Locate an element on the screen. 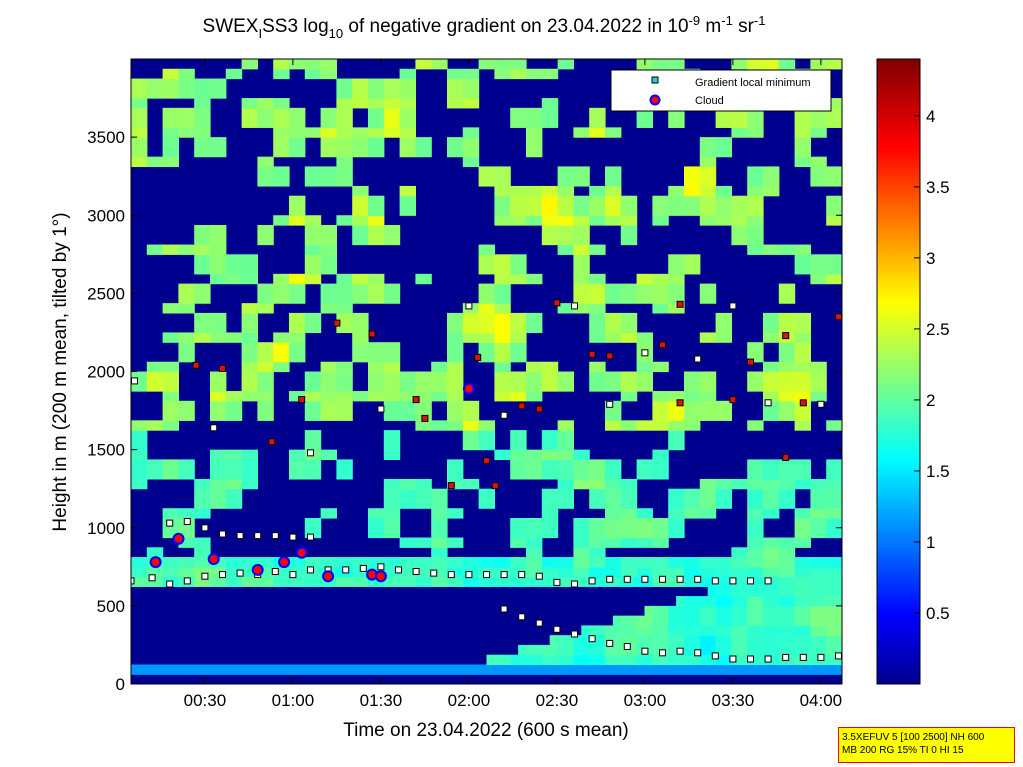 The image size is (1023, 767). colorbar-ticks: 0.511.522.533.54 is located at coordinates (932, 365).